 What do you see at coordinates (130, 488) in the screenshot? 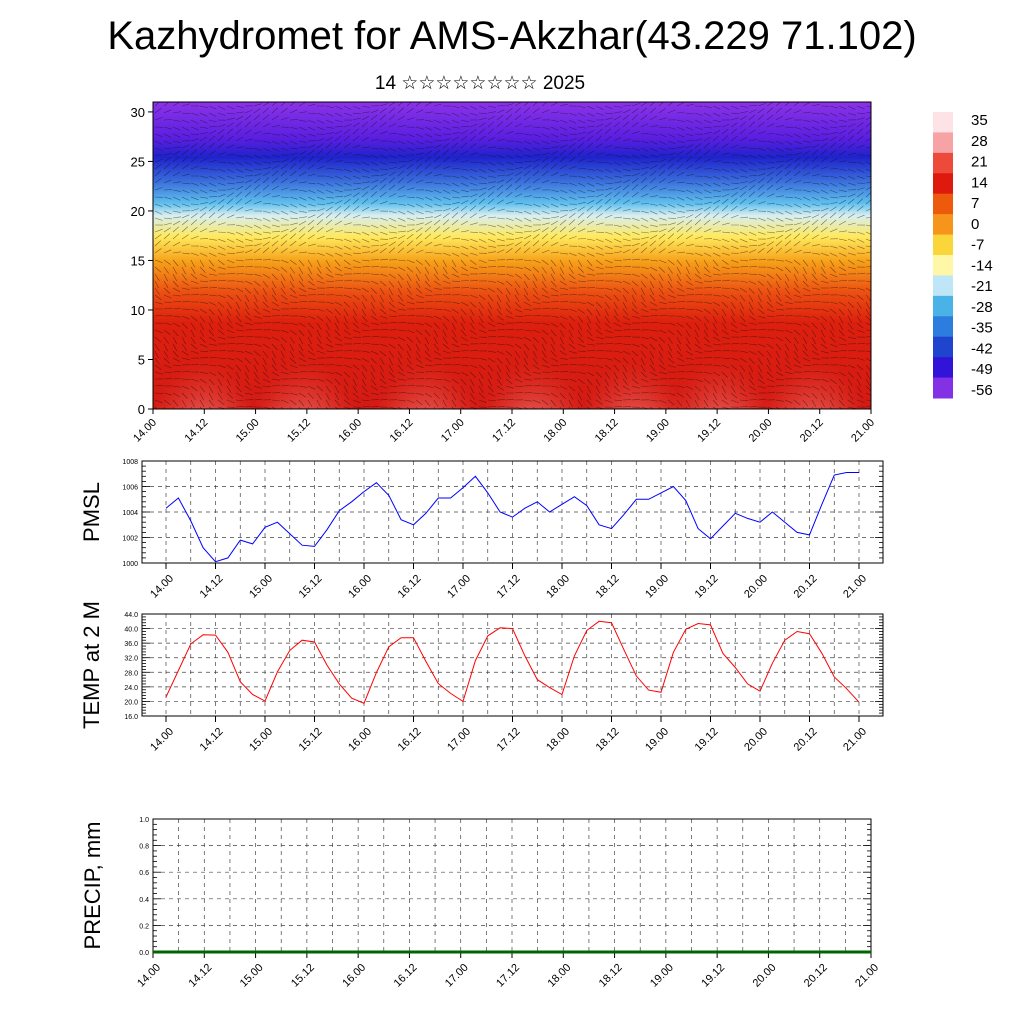
I see `y-tick-label: 1006` at bounding box center [130, 488].